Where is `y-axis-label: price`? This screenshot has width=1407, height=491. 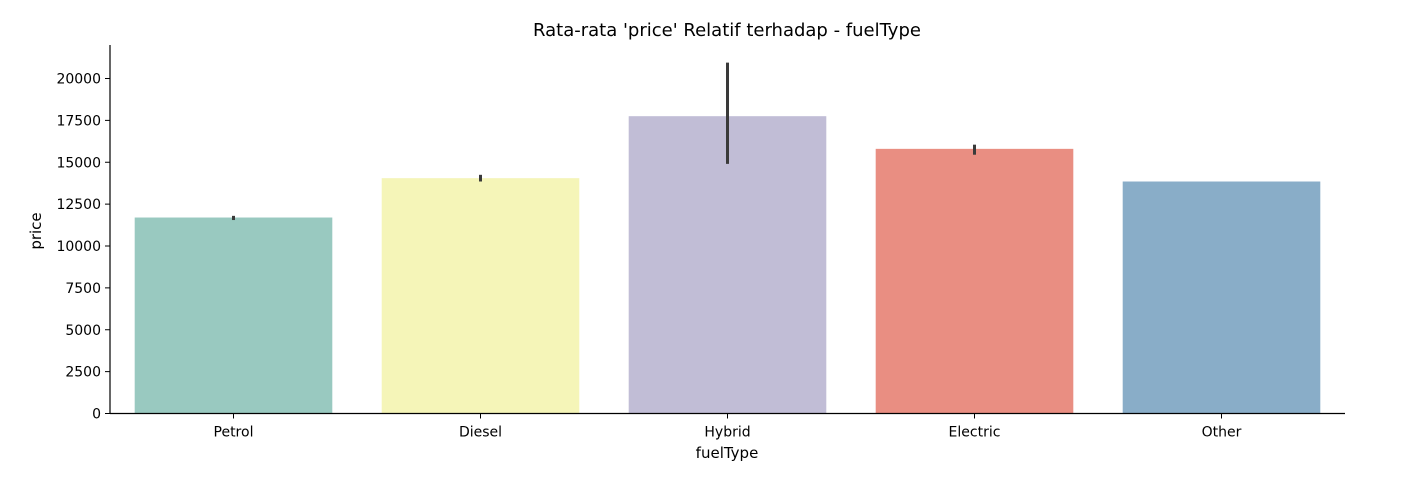
y-axis-label: price is located at coordinates (36, 230).